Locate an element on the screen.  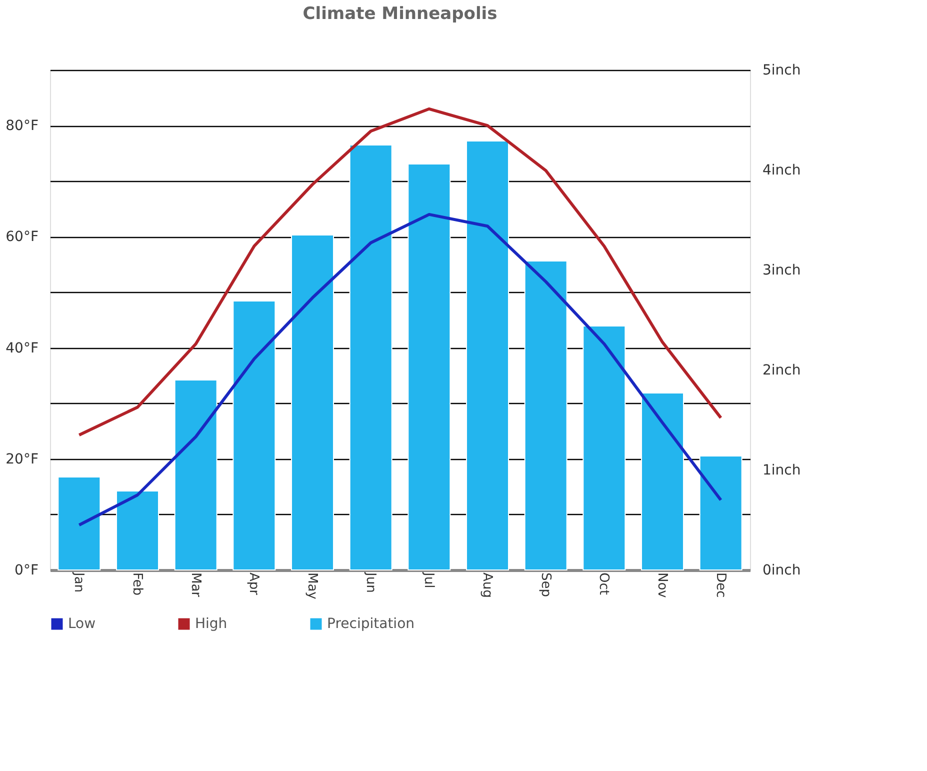
x-tick-label: Apr is located at coordinates (254, 584).